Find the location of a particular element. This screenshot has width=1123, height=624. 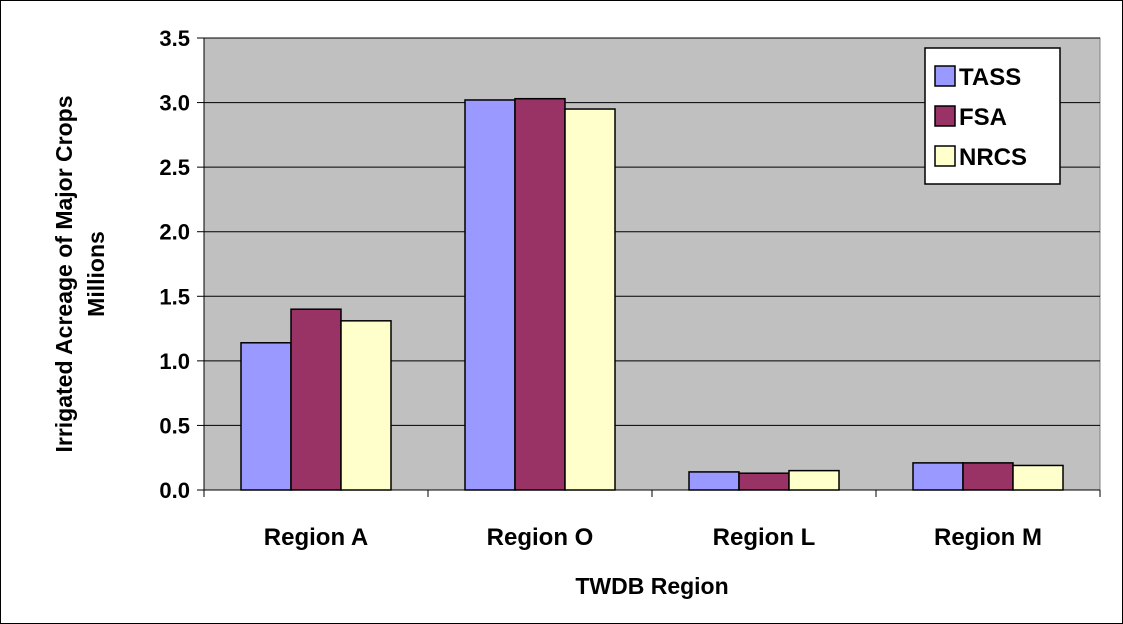

x-tick-label: Region M is located at coordinates (988, 537).